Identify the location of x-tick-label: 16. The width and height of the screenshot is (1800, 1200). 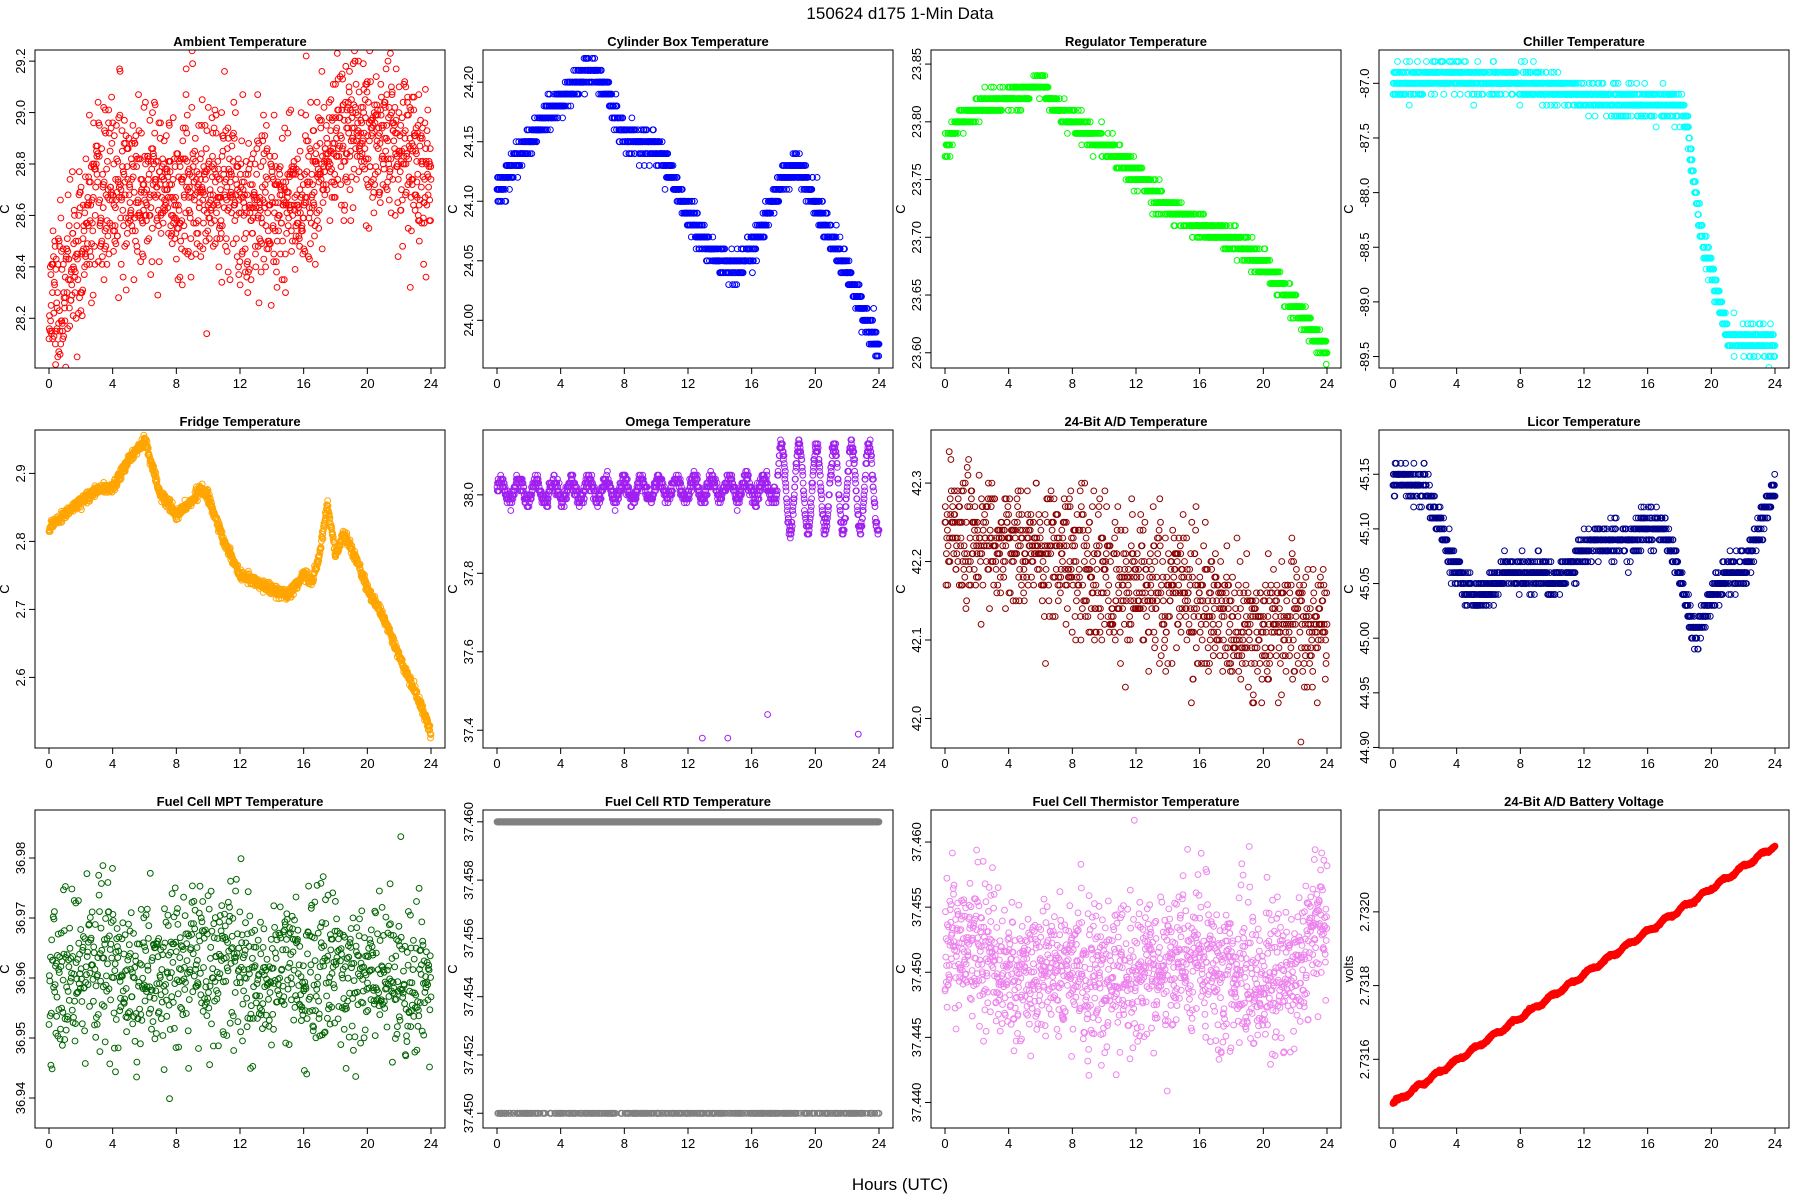
(751, 383).